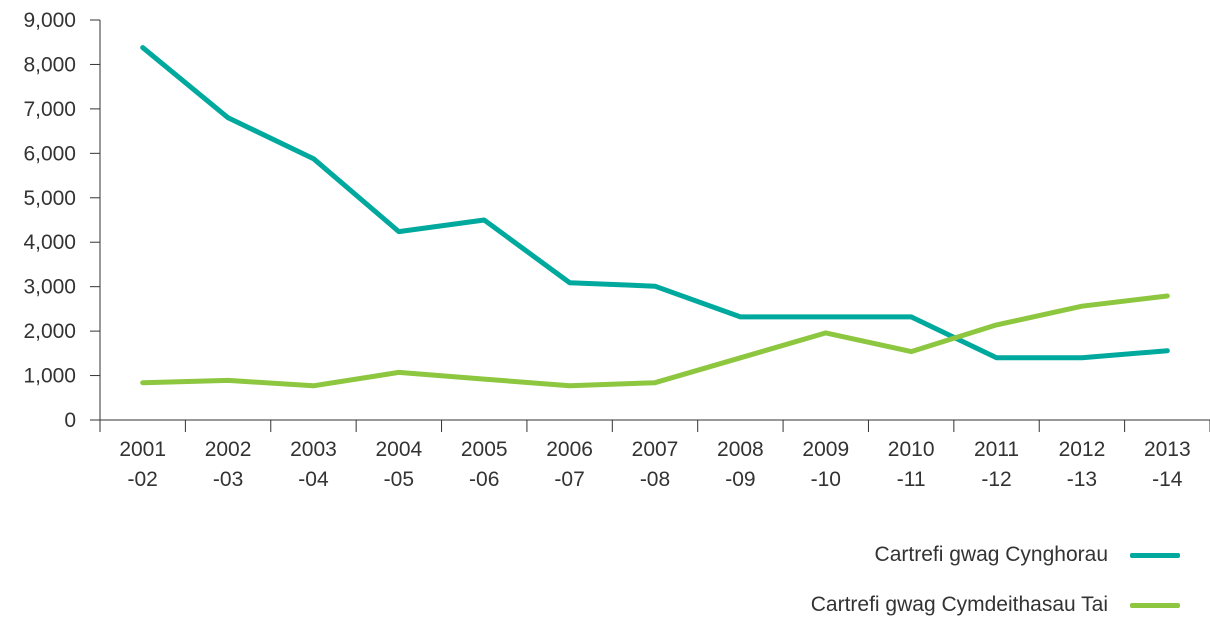 This screenshot has height=620, width=1210. I want to click on y-tick-label: 7,000, so click(49, 109).